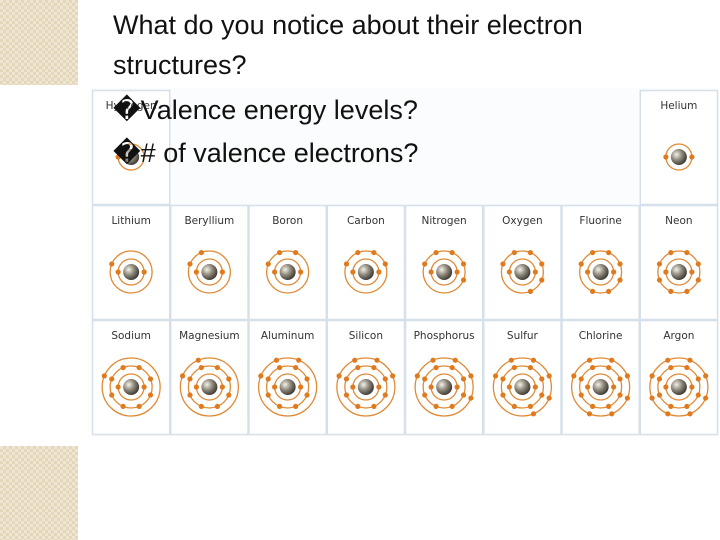 The height and width of the screenshot is (540, 720). Describe the element at coordinates (209, 336) in the screenshot. I see `element-name: Magnesium` at that location.